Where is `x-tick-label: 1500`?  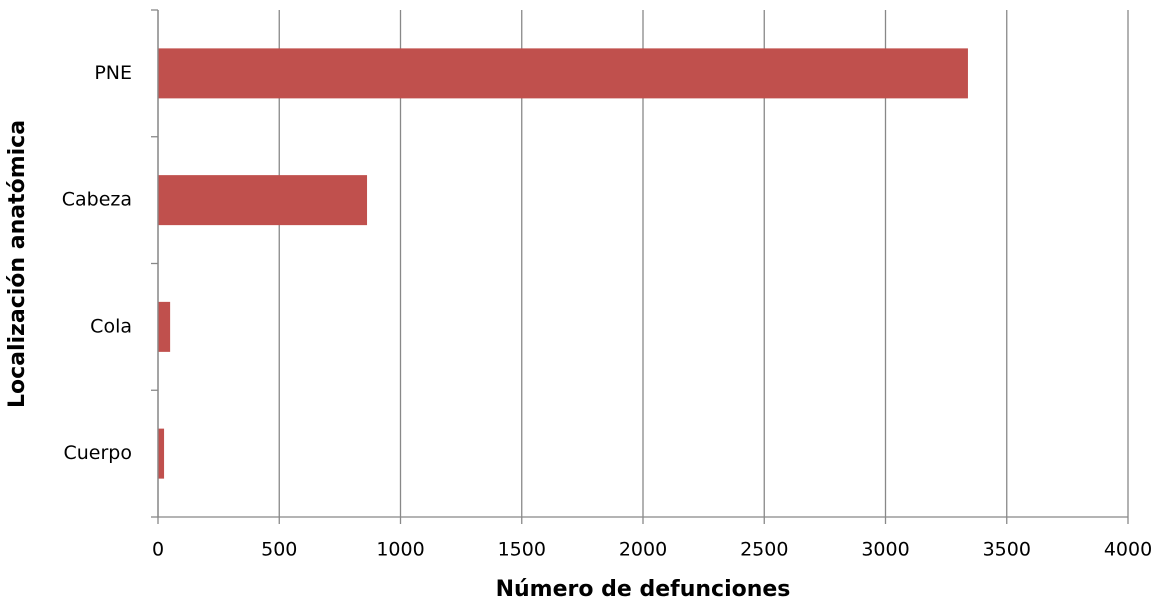 x-tick-label: 1500 is located at coordinates (522, 550).